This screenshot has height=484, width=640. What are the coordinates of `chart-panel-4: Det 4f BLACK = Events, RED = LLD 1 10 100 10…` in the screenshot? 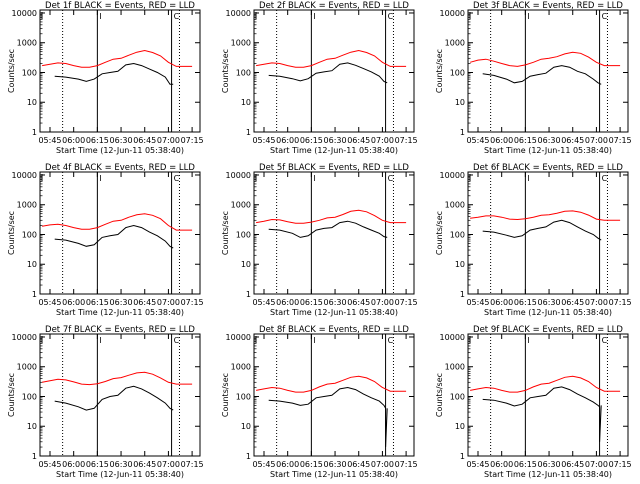 It's located at (105, 240).